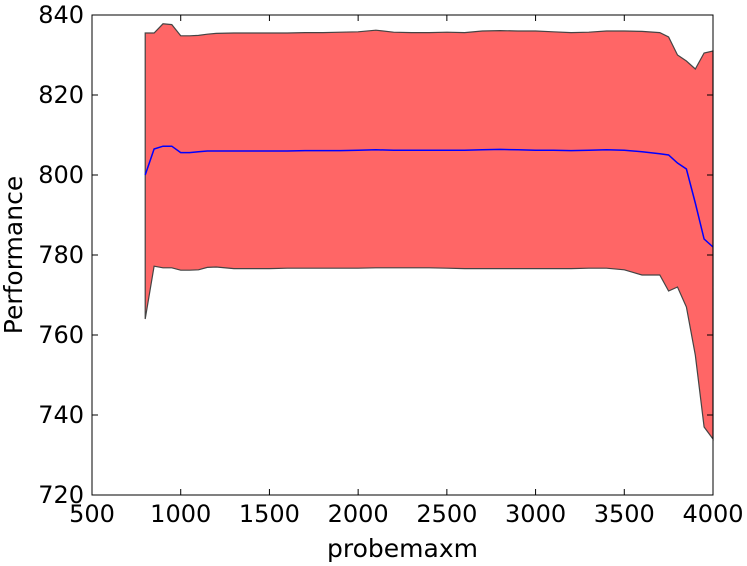 This screenshot has height=566, width=747. What do you see at coordinates (61, 415) in the screenshot?
I see `y-tick-label: 740` at bounding box center [61, 415].